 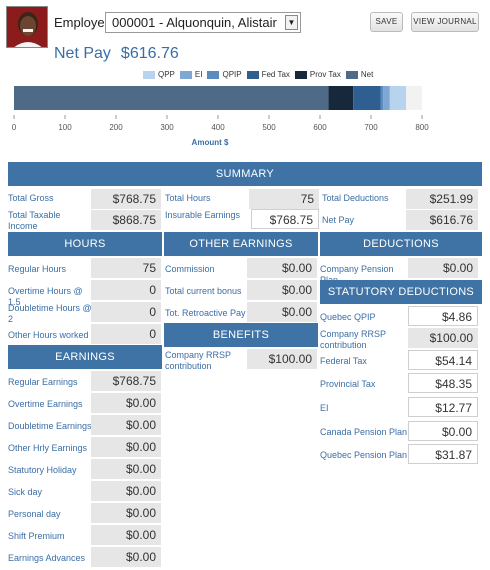 What do you see at coordinates (85, 357) in the screenshot?
I see `earnings-header: EARNINGS` at bounding box center [85, 357].